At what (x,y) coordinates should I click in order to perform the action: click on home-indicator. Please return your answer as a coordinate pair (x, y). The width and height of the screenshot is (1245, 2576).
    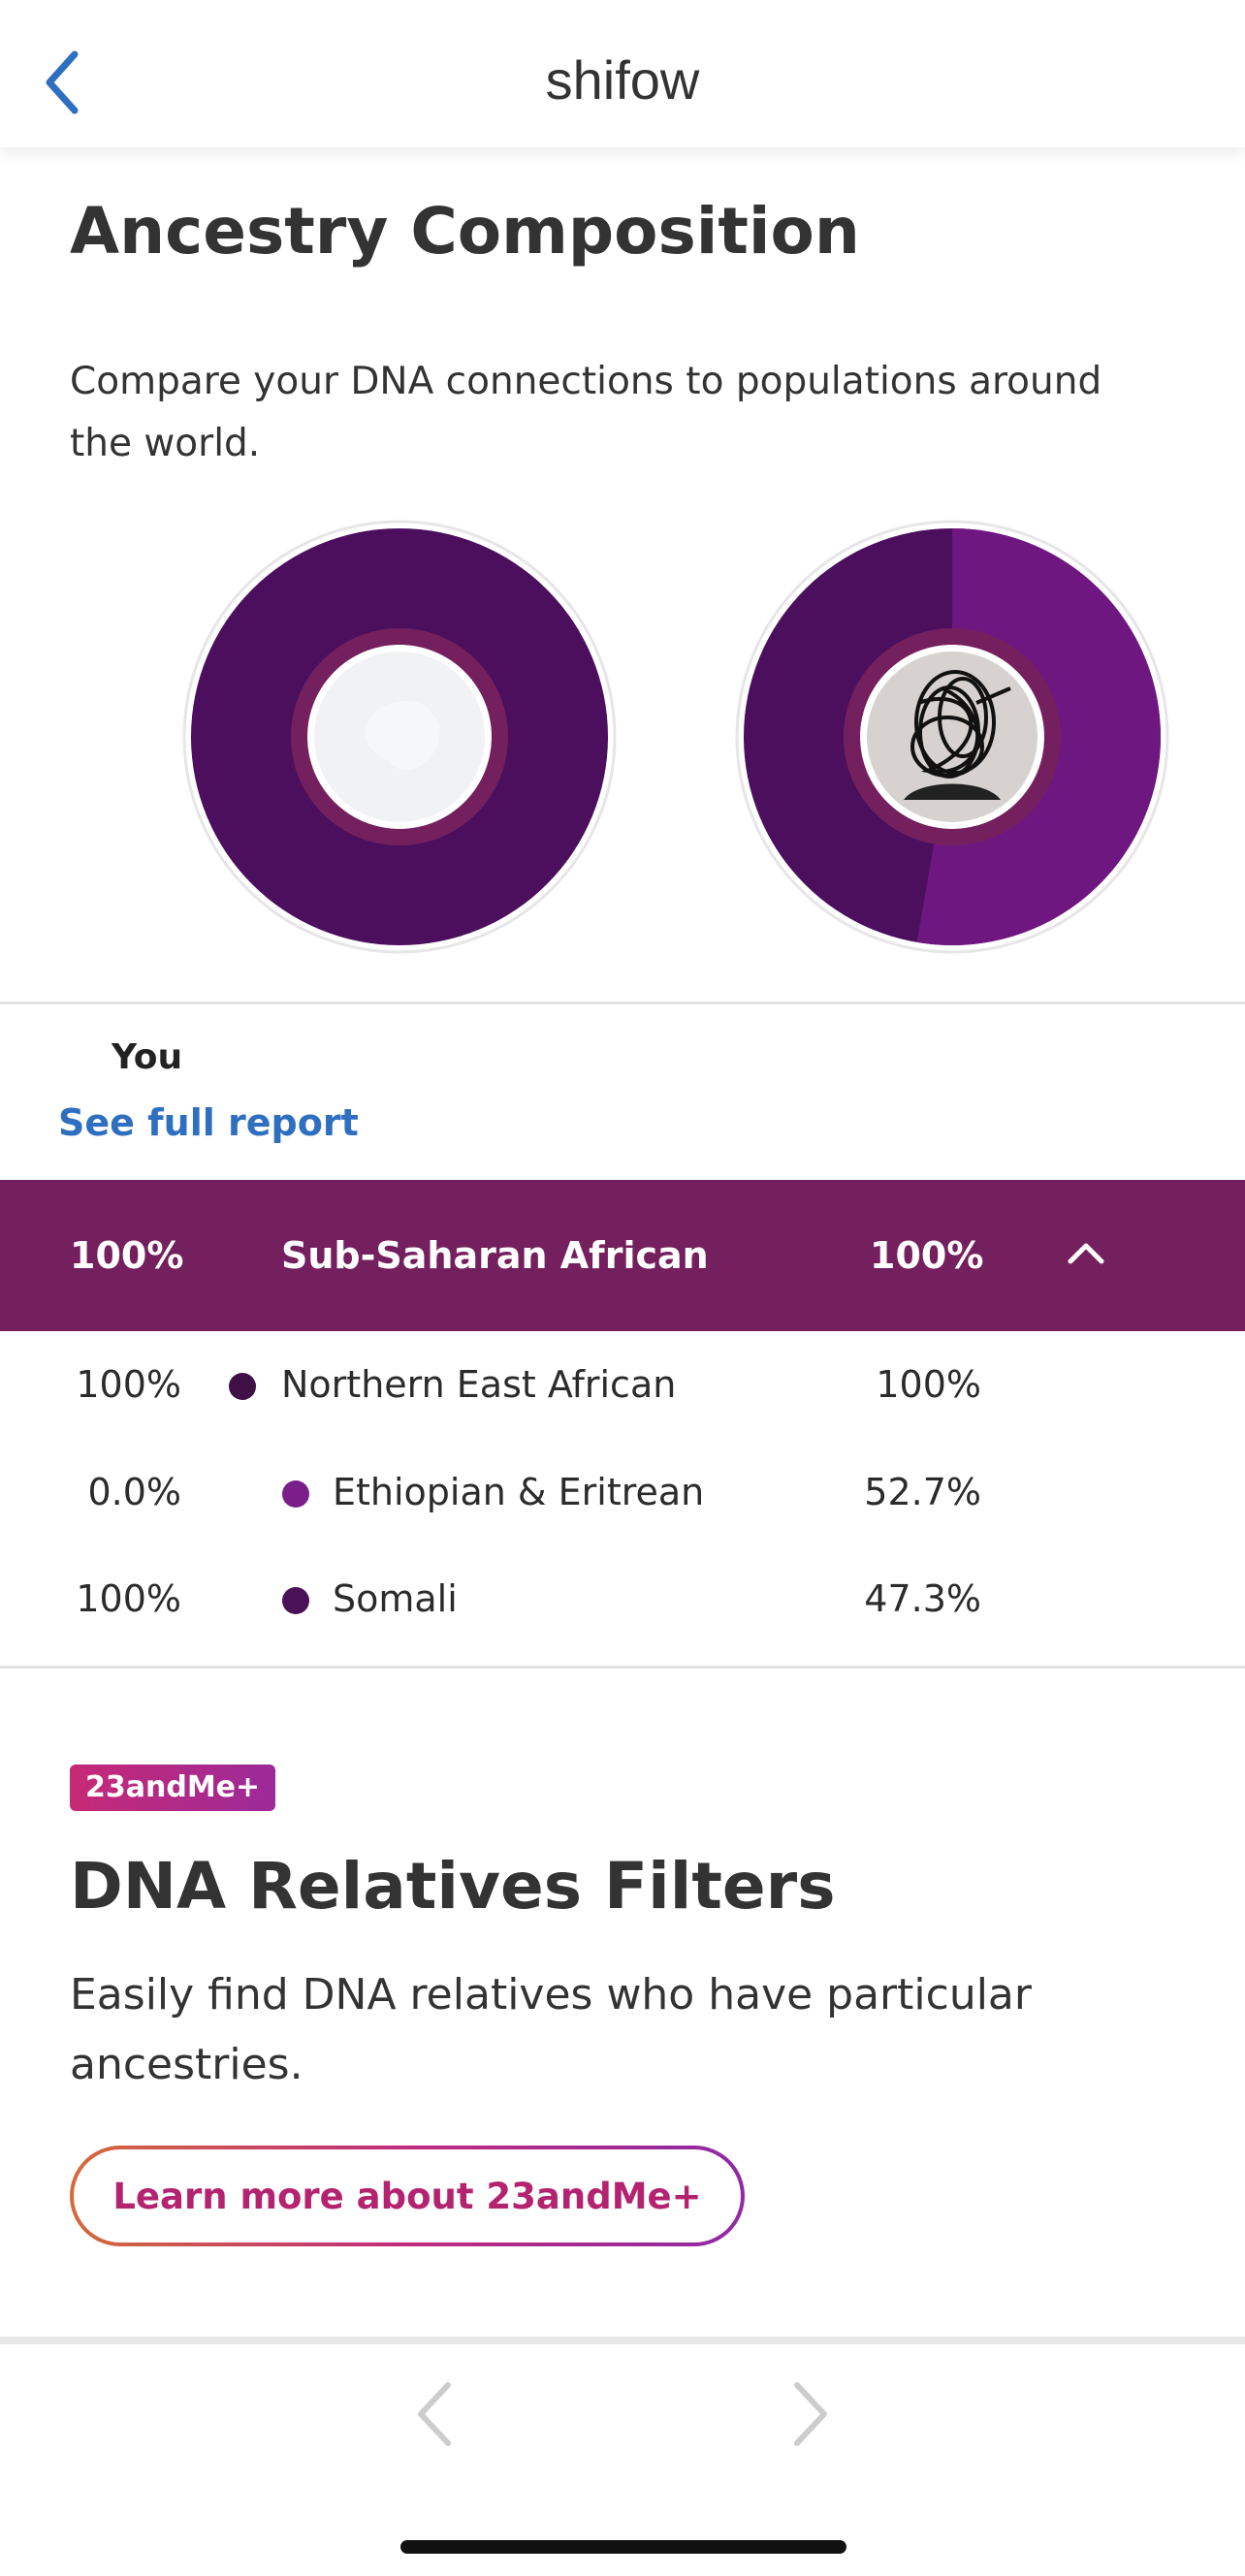
    Looking at the image, I should click on (623, 2547).